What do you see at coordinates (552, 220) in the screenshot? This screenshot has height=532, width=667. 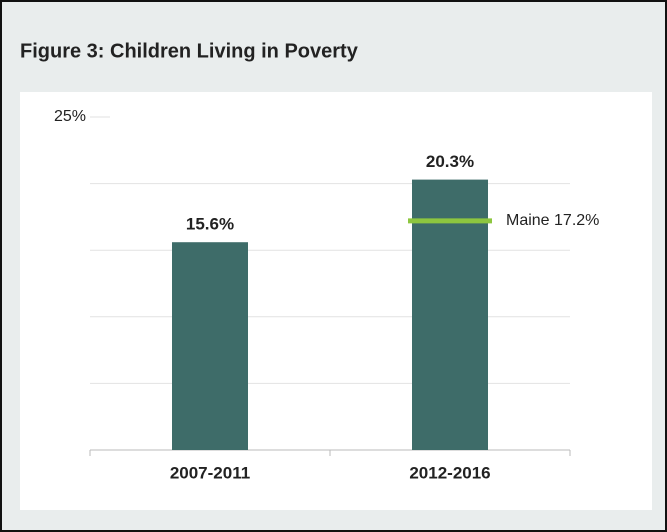 I see `reference-label: Maine 17.2%` at bounding box center [552, 220].